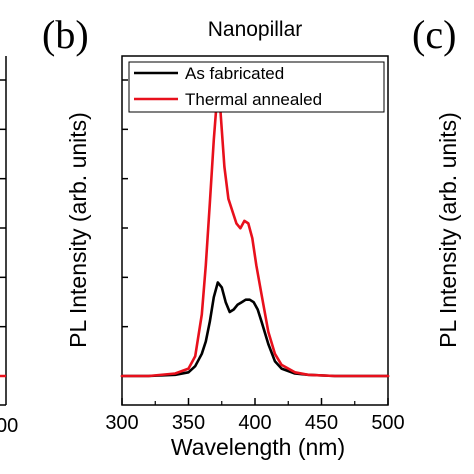 This screenshot has height=474, width=474. Describe the element at coordinates (321, 423) in the screenshot. I see `x-tick-label-450: 450` at that location.